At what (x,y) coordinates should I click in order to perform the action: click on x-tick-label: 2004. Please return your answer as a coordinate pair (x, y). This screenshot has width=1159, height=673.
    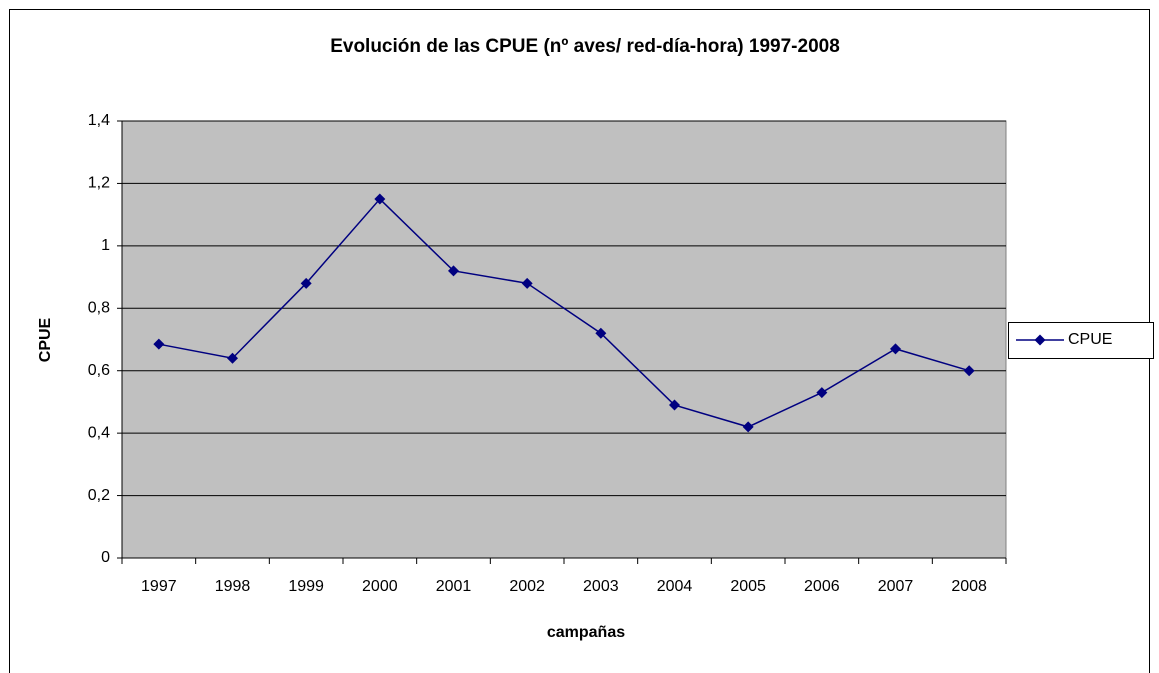
    Looking at the image, I should click on (675, 586).